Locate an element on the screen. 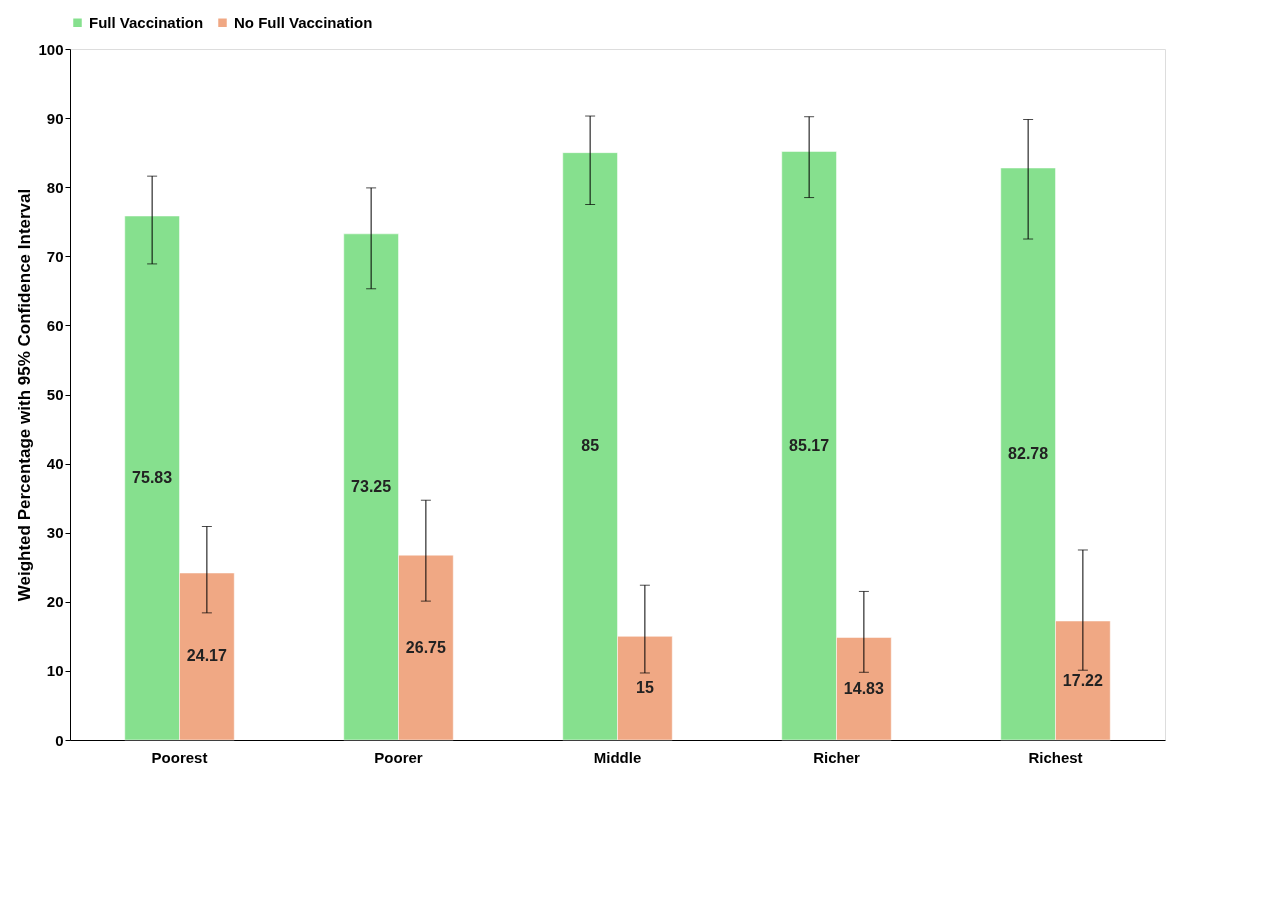 Image resolution: width=1287 pixels, height=899 pixels. x-tick-label: Poorest is located at coordinates (179, 757).